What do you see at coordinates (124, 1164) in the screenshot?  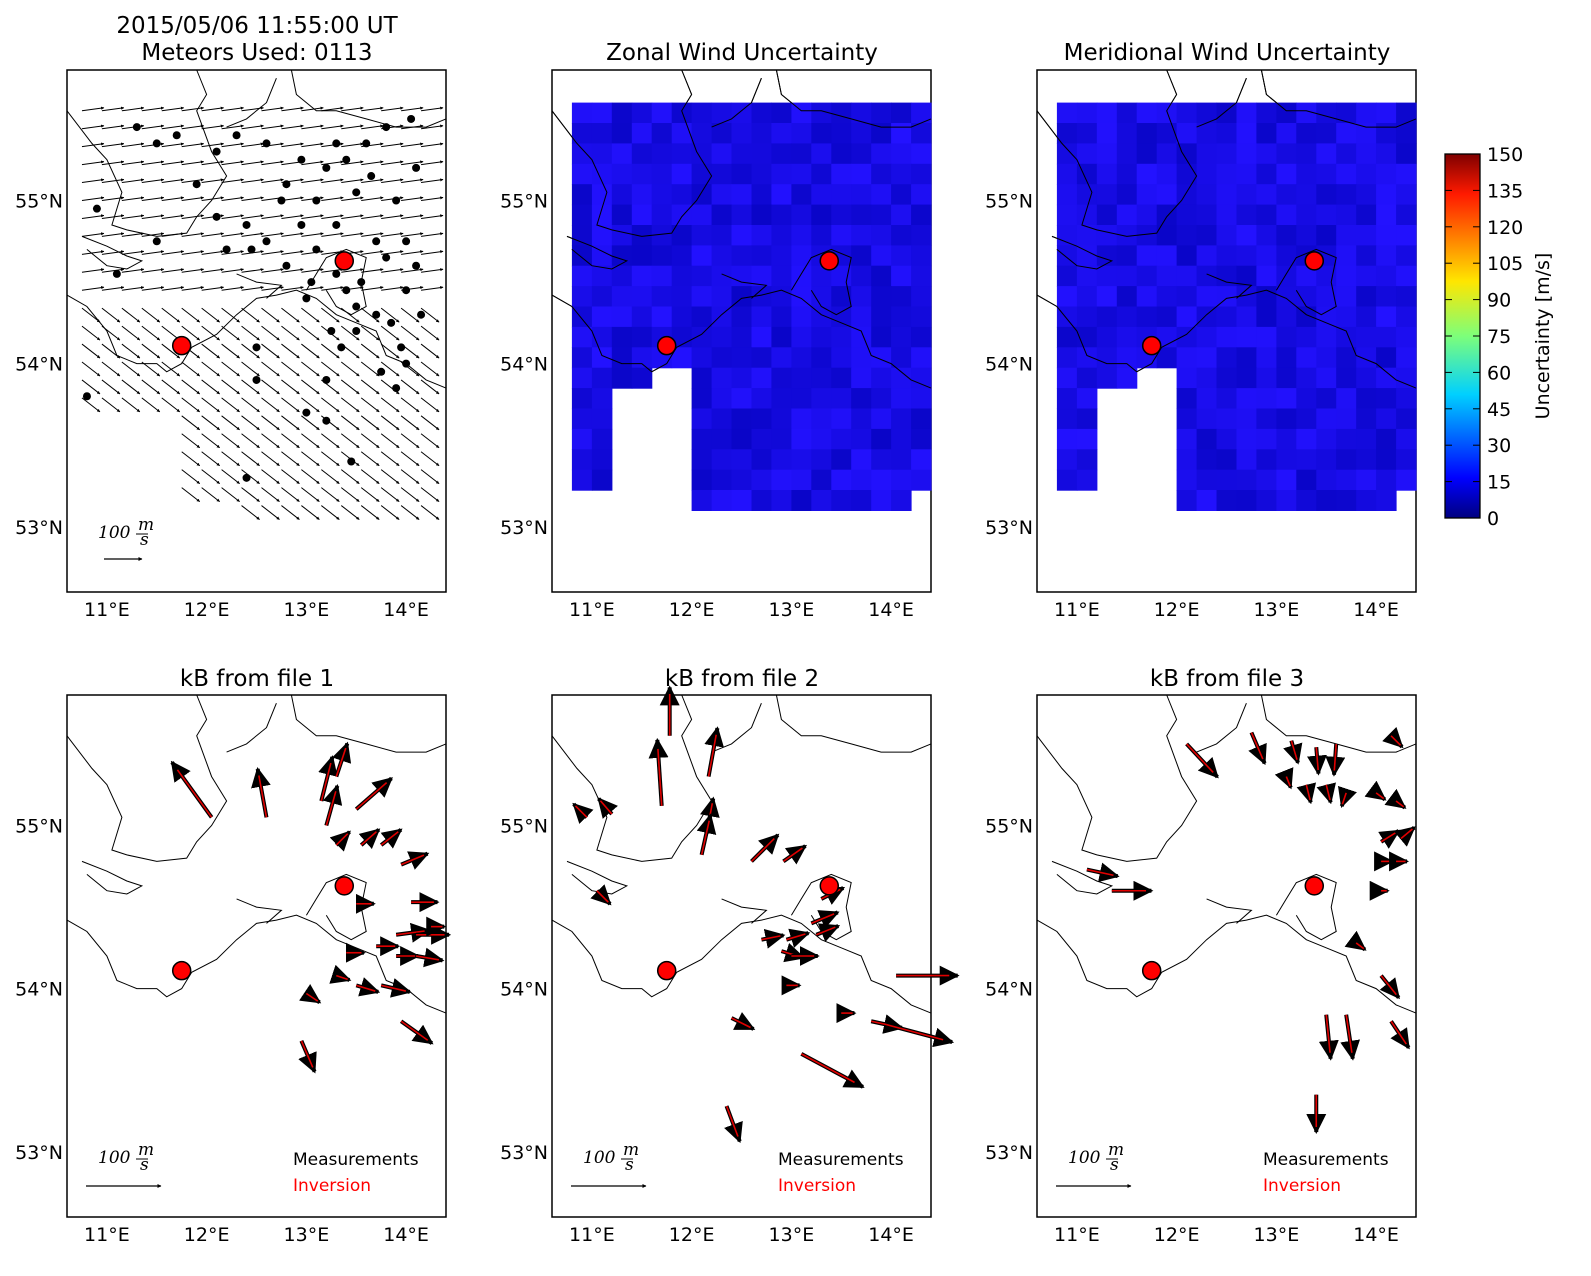 I see `scale-key-file1: 100 m s` at bounding box center [124, 1164].